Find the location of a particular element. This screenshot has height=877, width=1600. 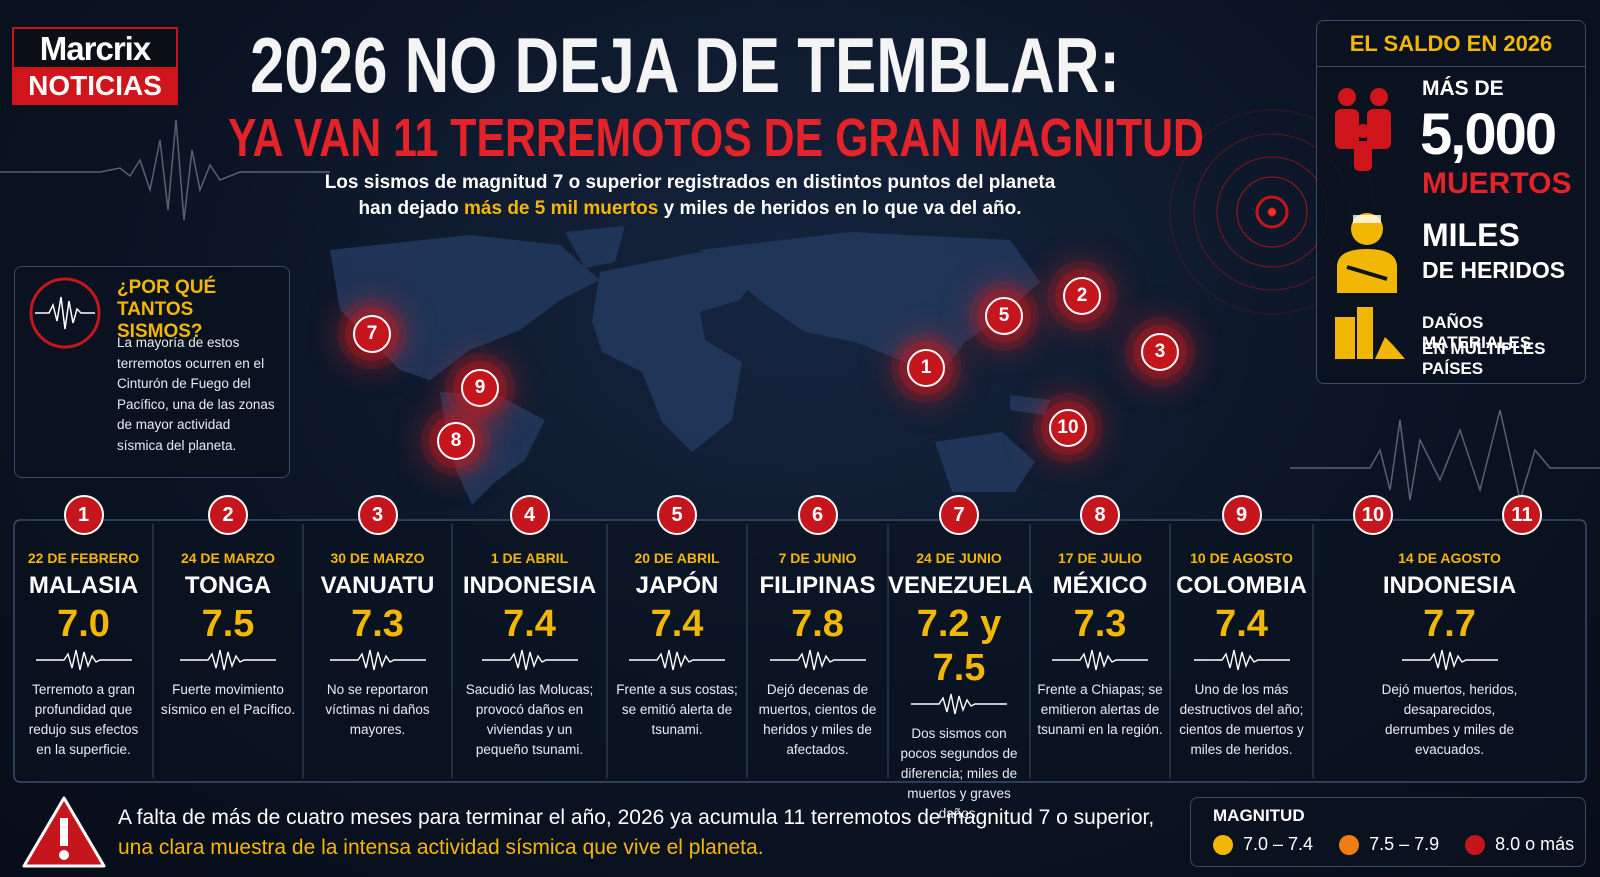

event-number: 6 is located at coordinates (817, 515).